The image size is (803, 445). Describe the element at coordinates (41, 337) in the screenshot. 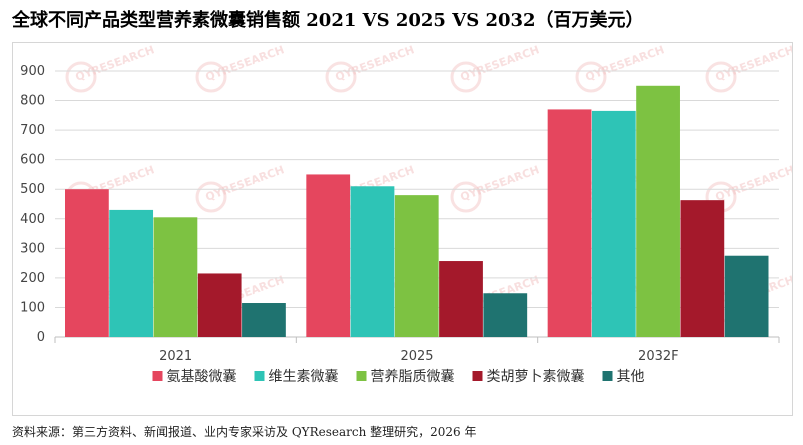

I see `y-tick-label: 0` at that location.